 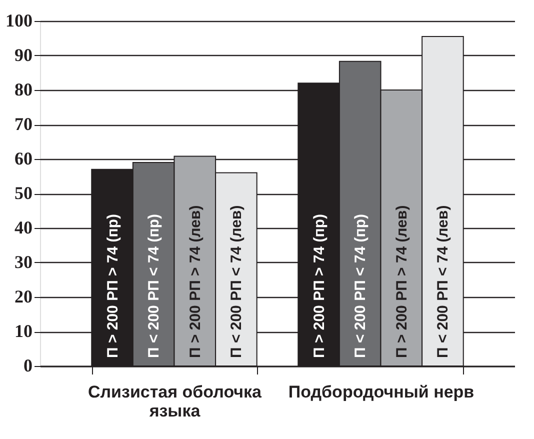 What do you see at coordinates (154, 286) in the screenshot?
I see `series-label: П < 200 РП < 74 (пр)` at bounding box center [154, 286].